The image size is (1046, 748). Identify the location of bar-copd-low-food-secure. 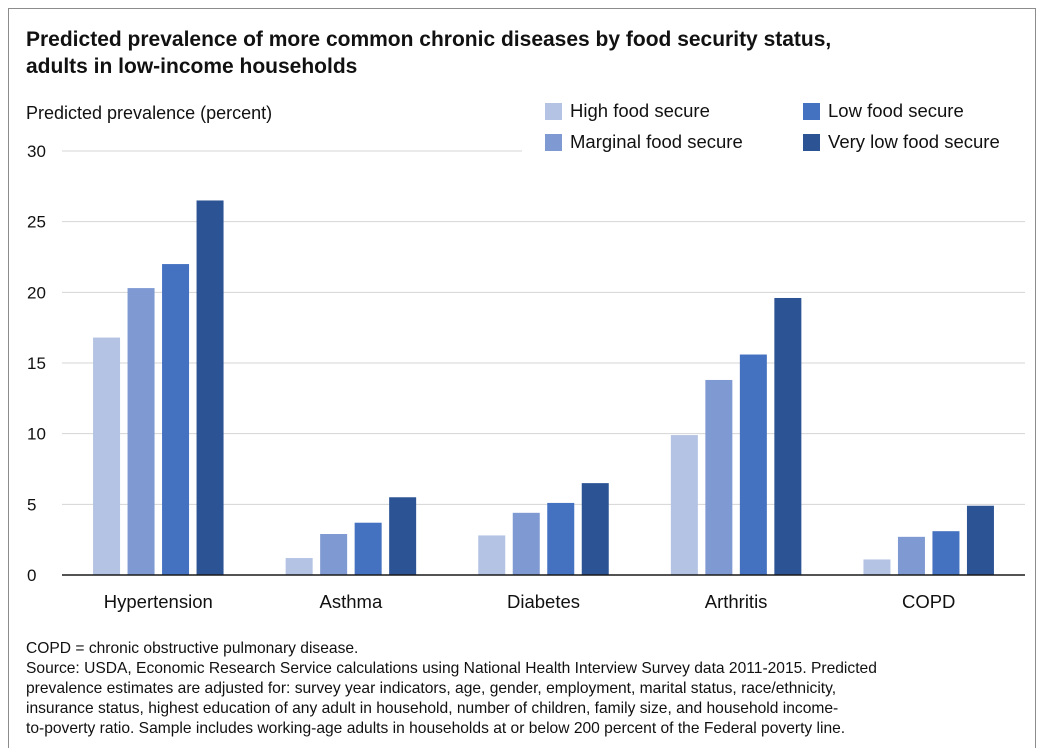
(946, 553).